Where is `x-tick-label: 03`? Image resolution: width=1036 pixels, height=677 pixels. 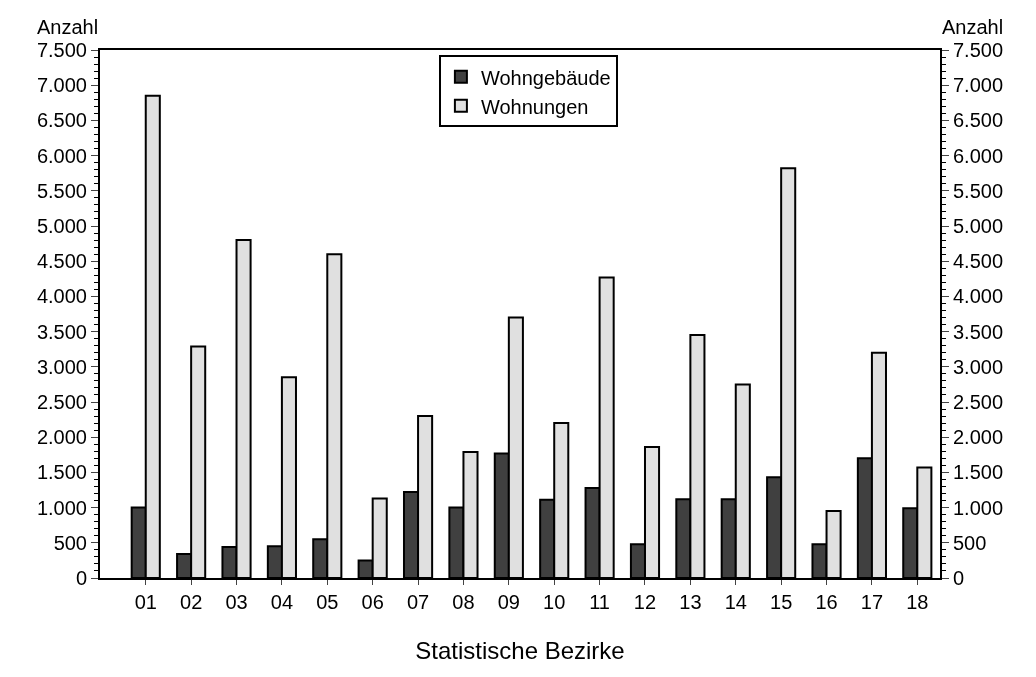
x-tick-label: 03 is located at coordinates (236, 602).